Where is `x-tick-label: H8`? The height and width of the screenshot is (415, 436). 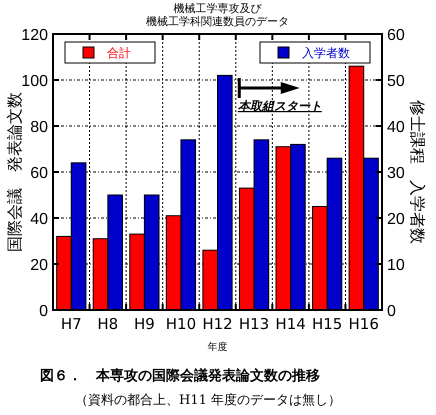
x-tick-label: H8 is located at coordinates (107, 324).